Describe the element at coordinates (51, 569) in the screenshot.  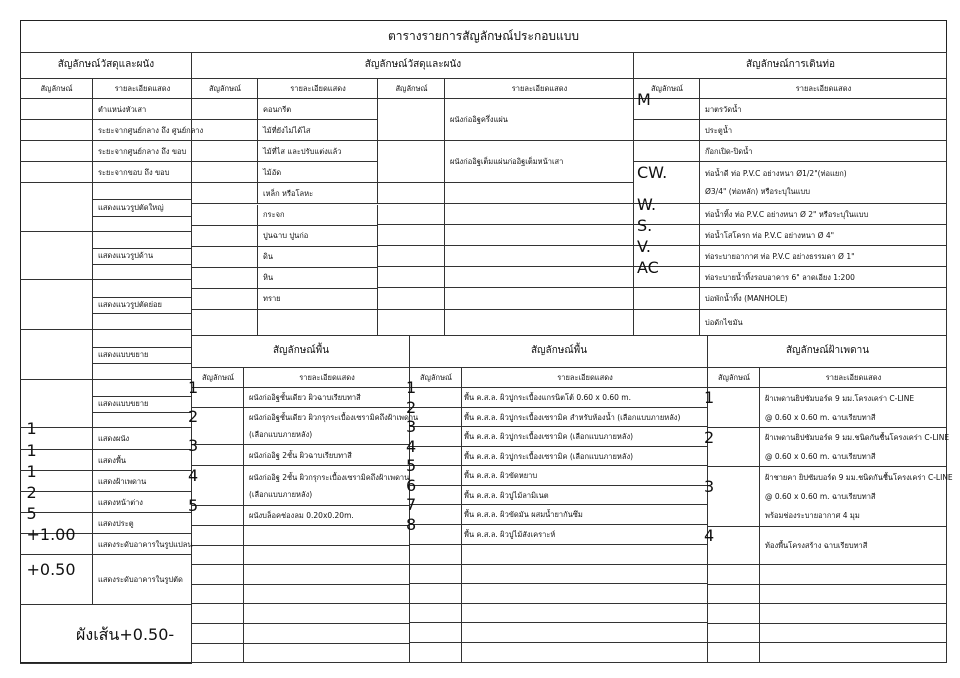
I see `level-section-icon: +0.50` at that location.